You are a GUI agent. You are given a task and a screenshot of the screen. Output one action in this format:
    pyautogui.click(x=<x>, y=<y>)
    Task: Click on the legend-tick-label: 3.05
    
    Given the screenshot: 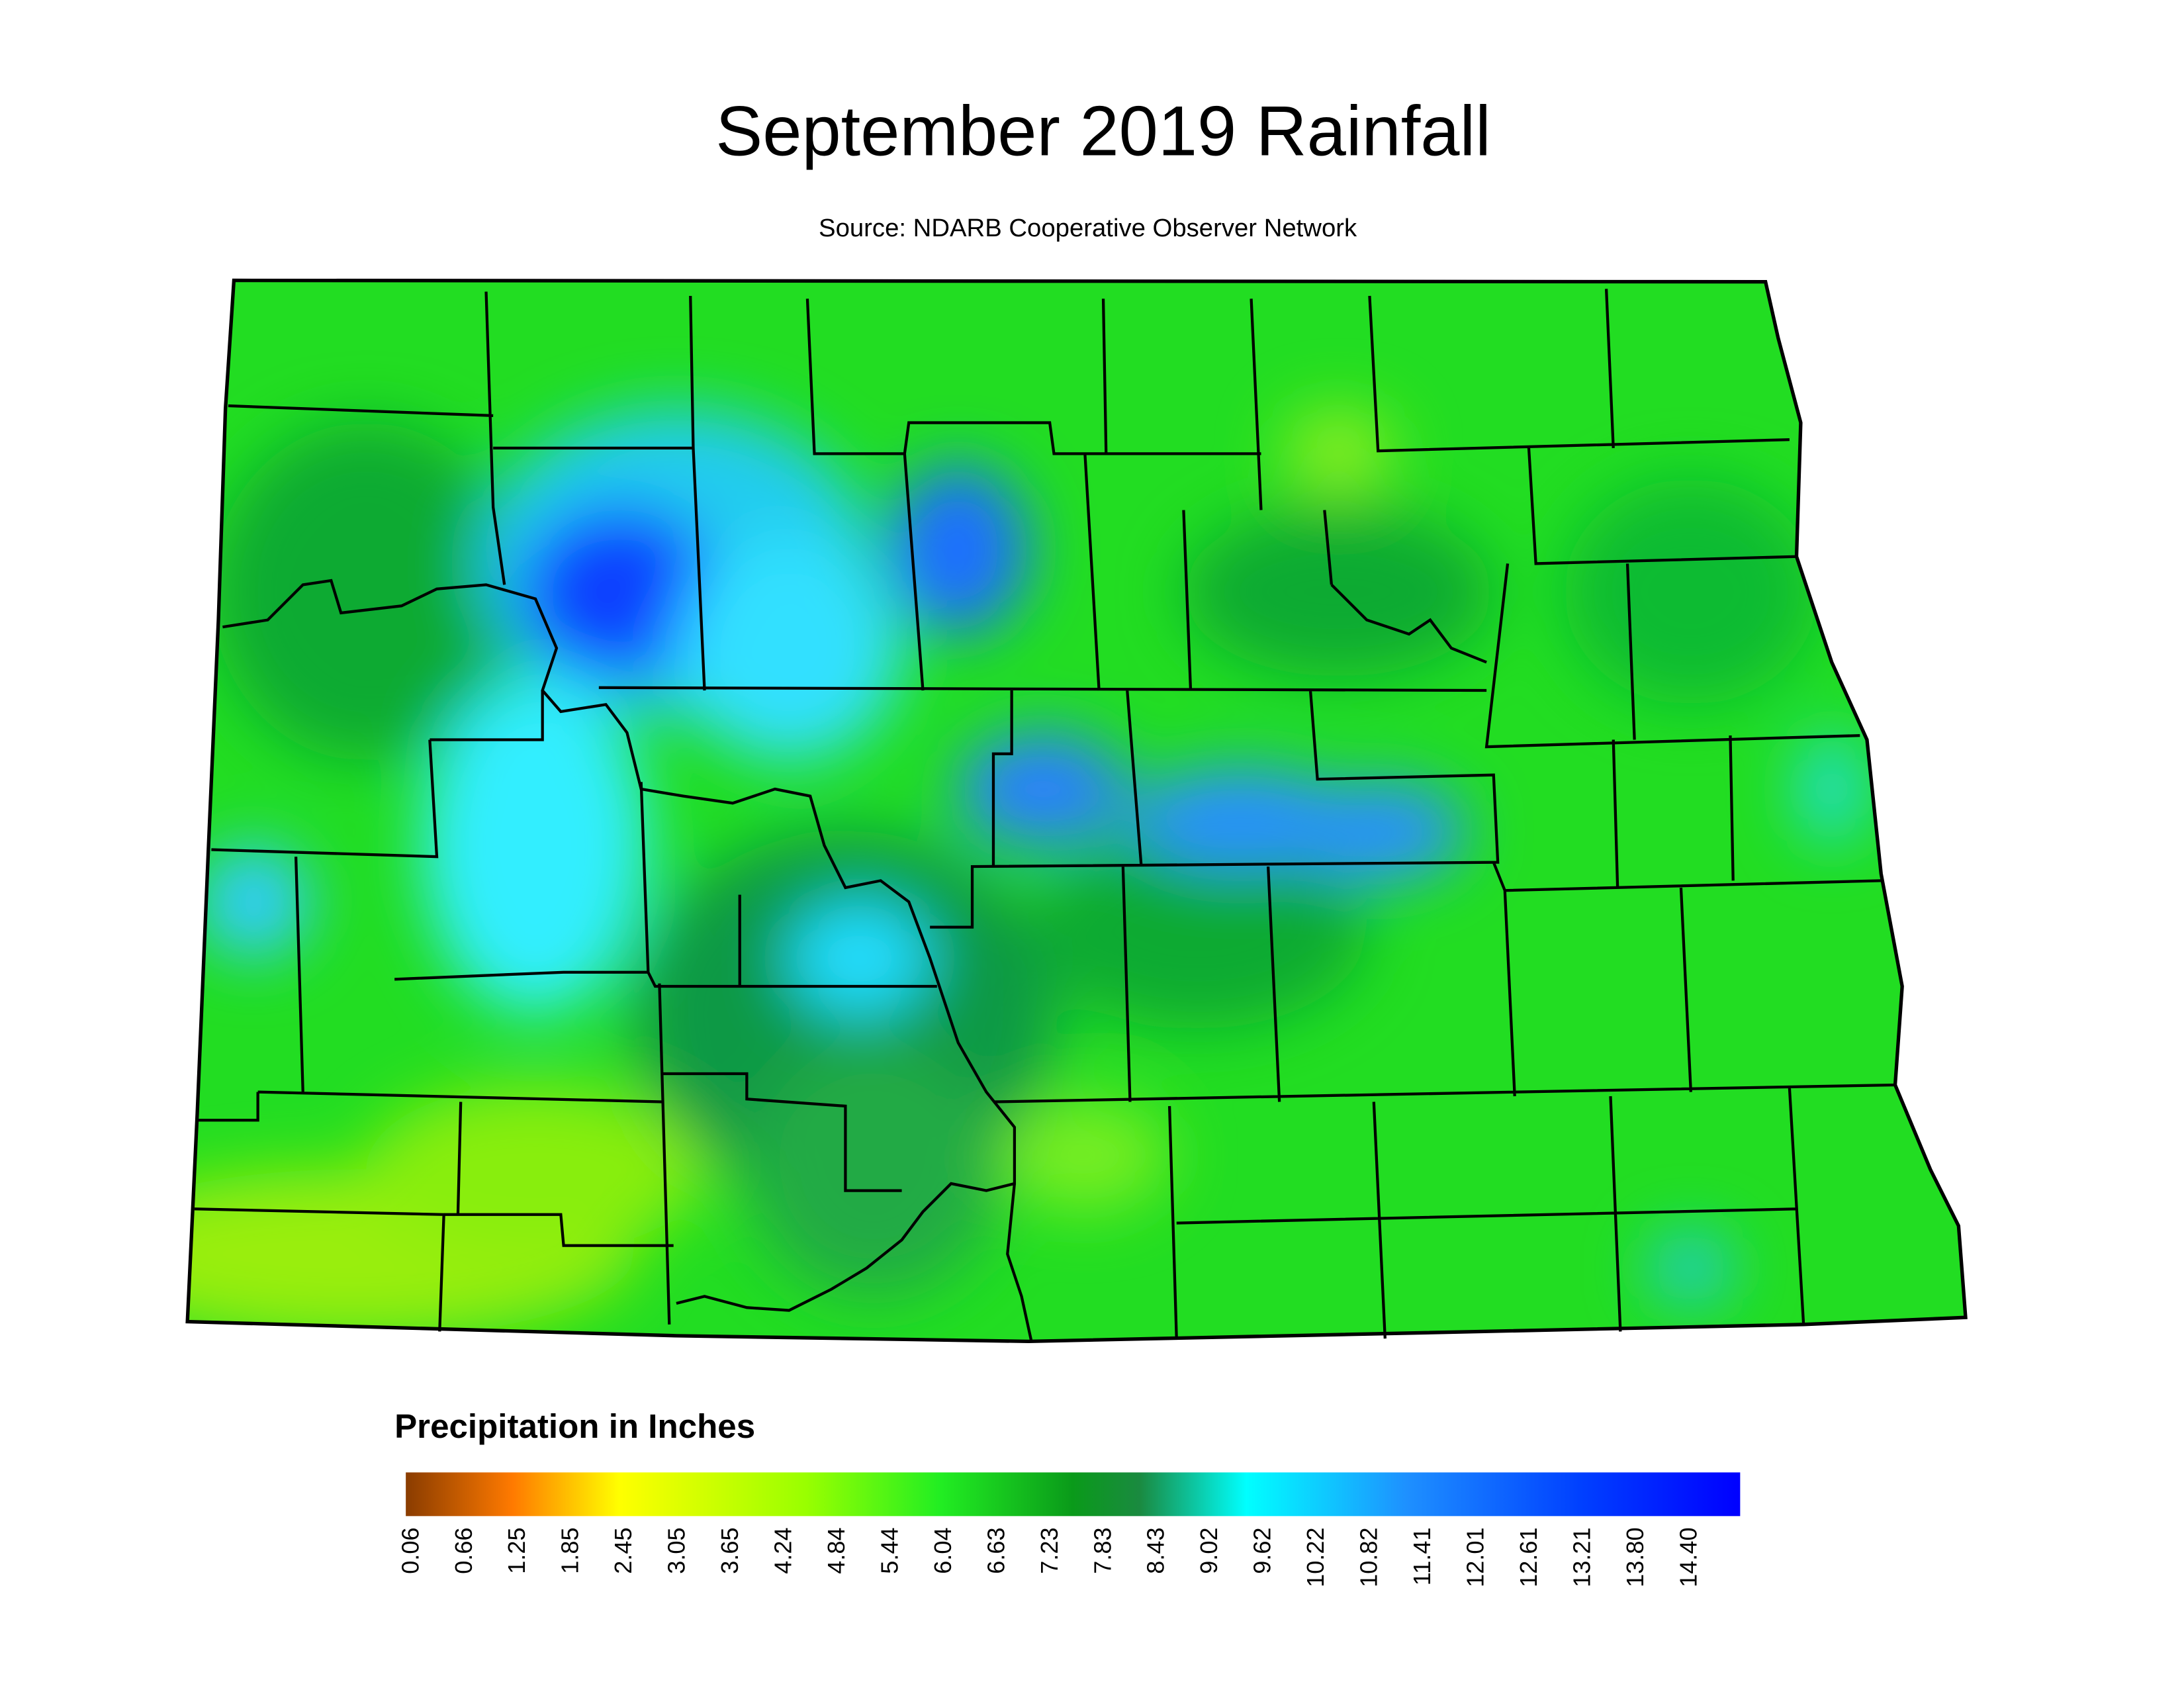 What is the action you would take?
    pyautogui.click(x=676, y=1550)
    